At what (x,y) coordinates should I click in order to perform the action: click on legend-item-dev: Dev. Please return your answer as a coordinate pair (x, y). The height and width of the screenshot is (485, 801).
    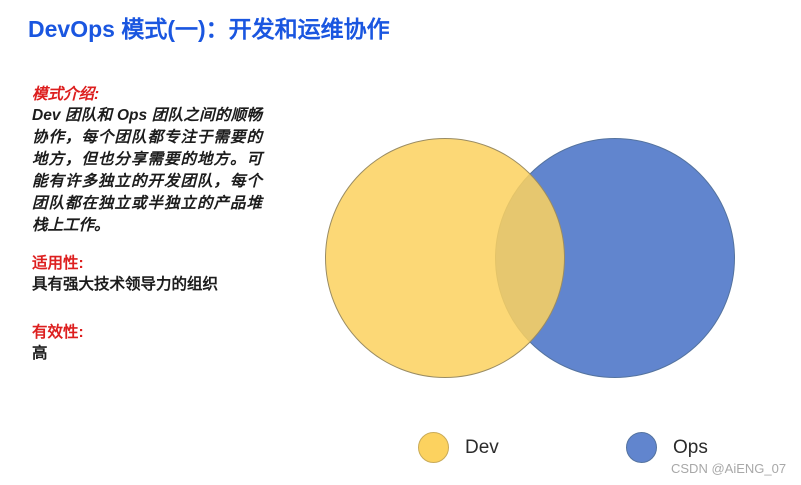
    Looking at the image, I should click on (458, 447).